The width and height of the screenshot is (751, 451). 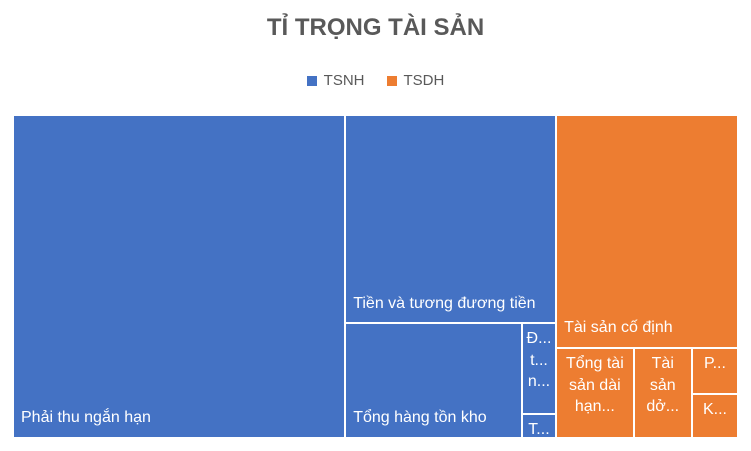 I want to click on legend-label: TSDH, so click(x=424, y=80).